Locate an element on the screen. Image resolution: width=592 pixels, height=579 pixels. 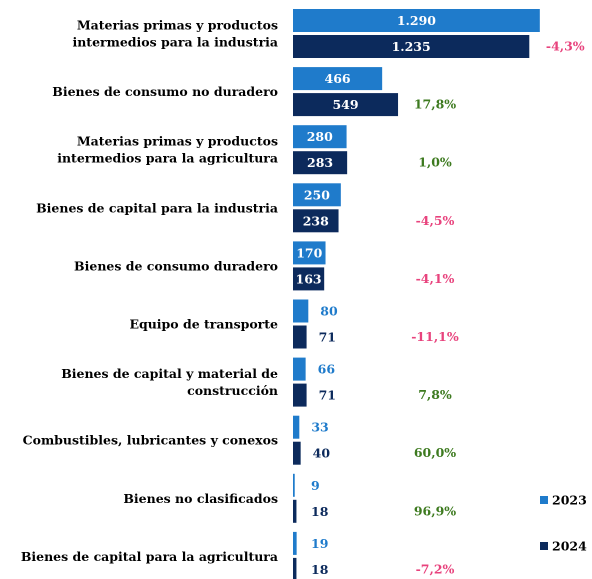
value-label: 170 is located at coordinates (309, 252).